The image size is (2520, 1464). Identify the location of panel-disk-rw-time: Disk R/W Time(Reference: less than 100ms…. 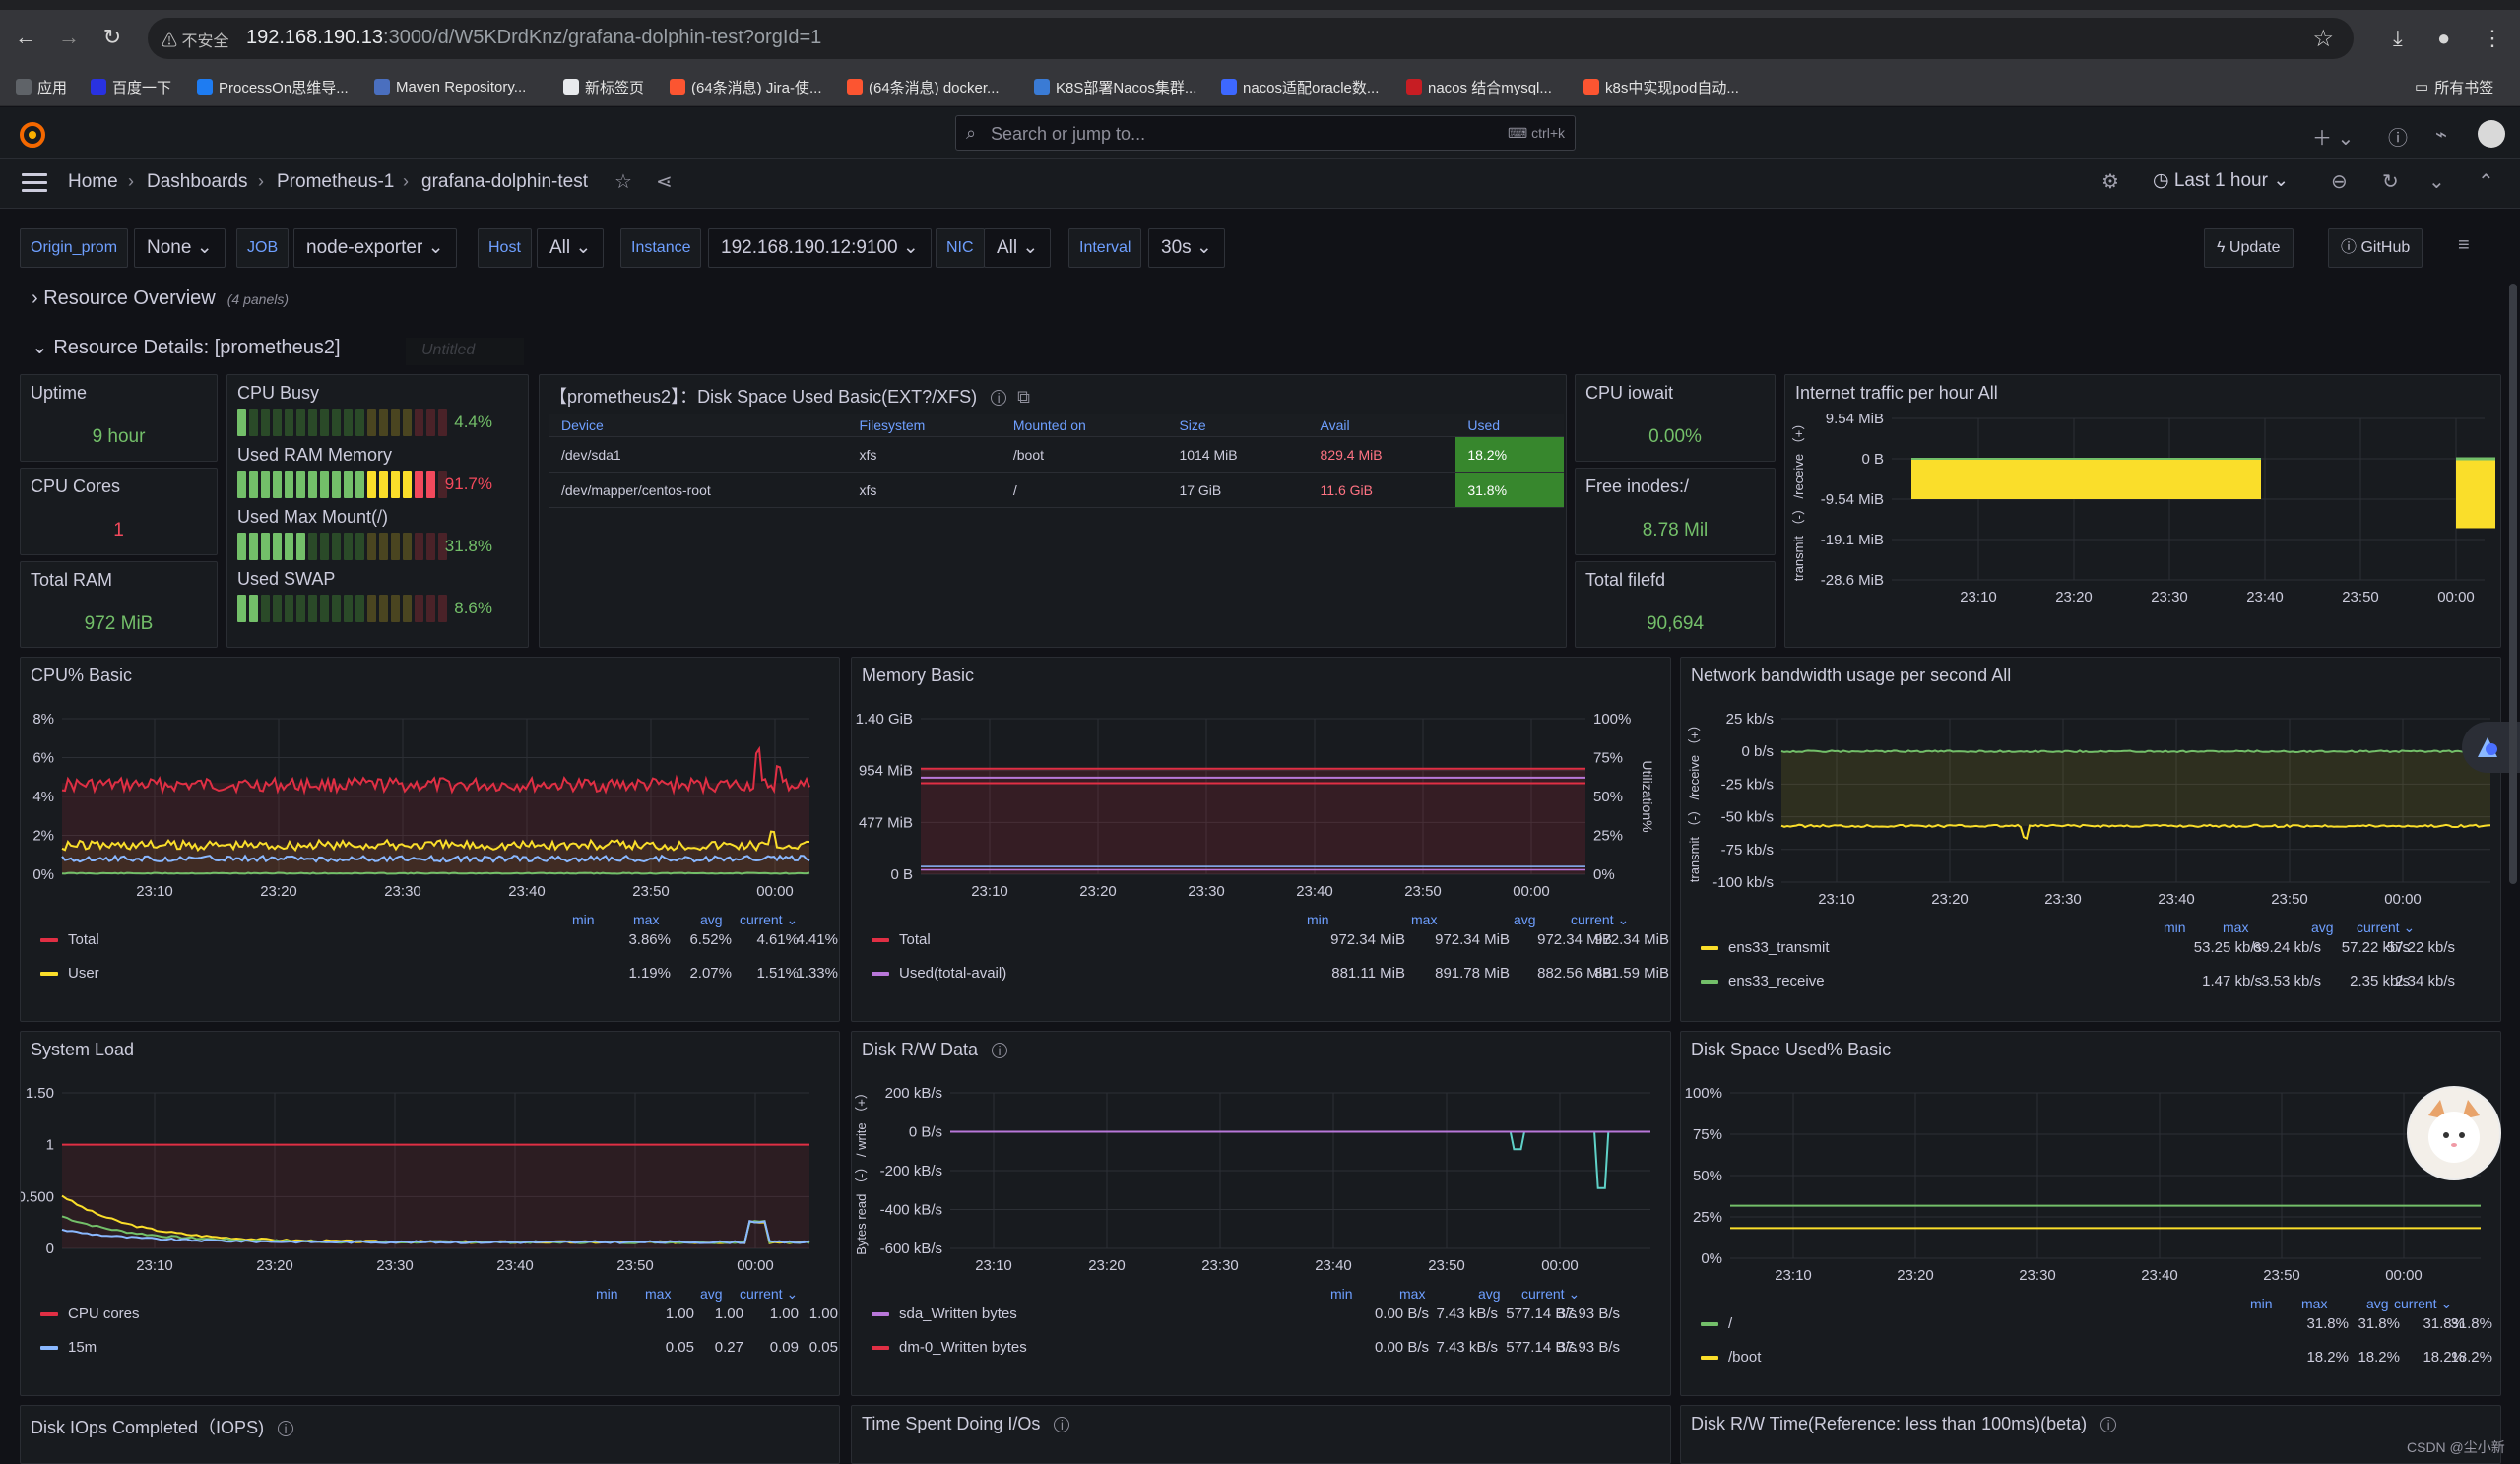
(2090, 1435).